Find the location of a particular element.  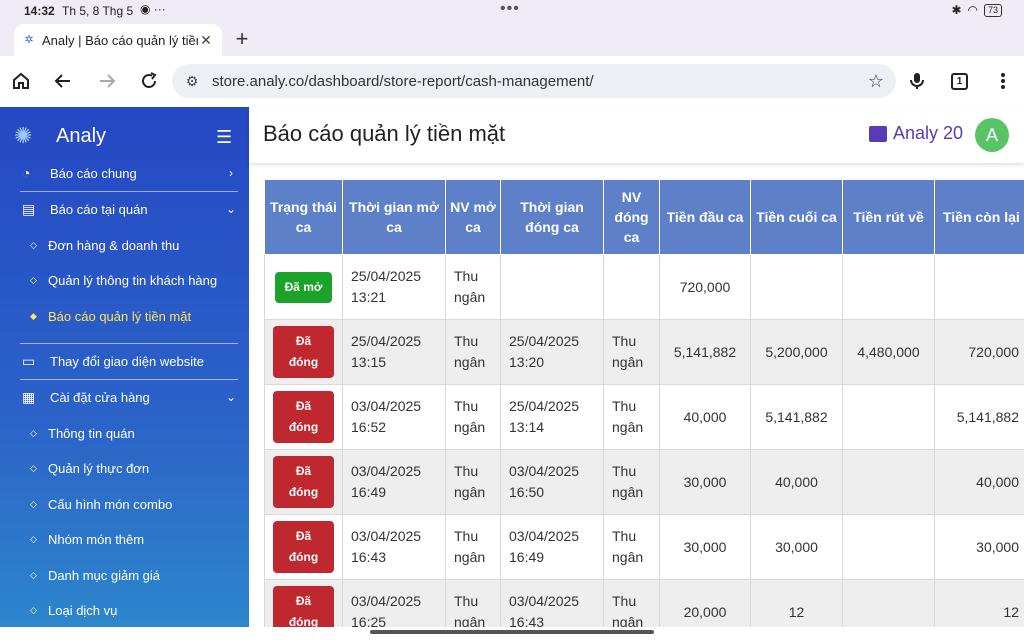

sidebar-item-store-settings: ▦ Cài đặt cửa hàng ⌄ is located at coordinates (130, 397).